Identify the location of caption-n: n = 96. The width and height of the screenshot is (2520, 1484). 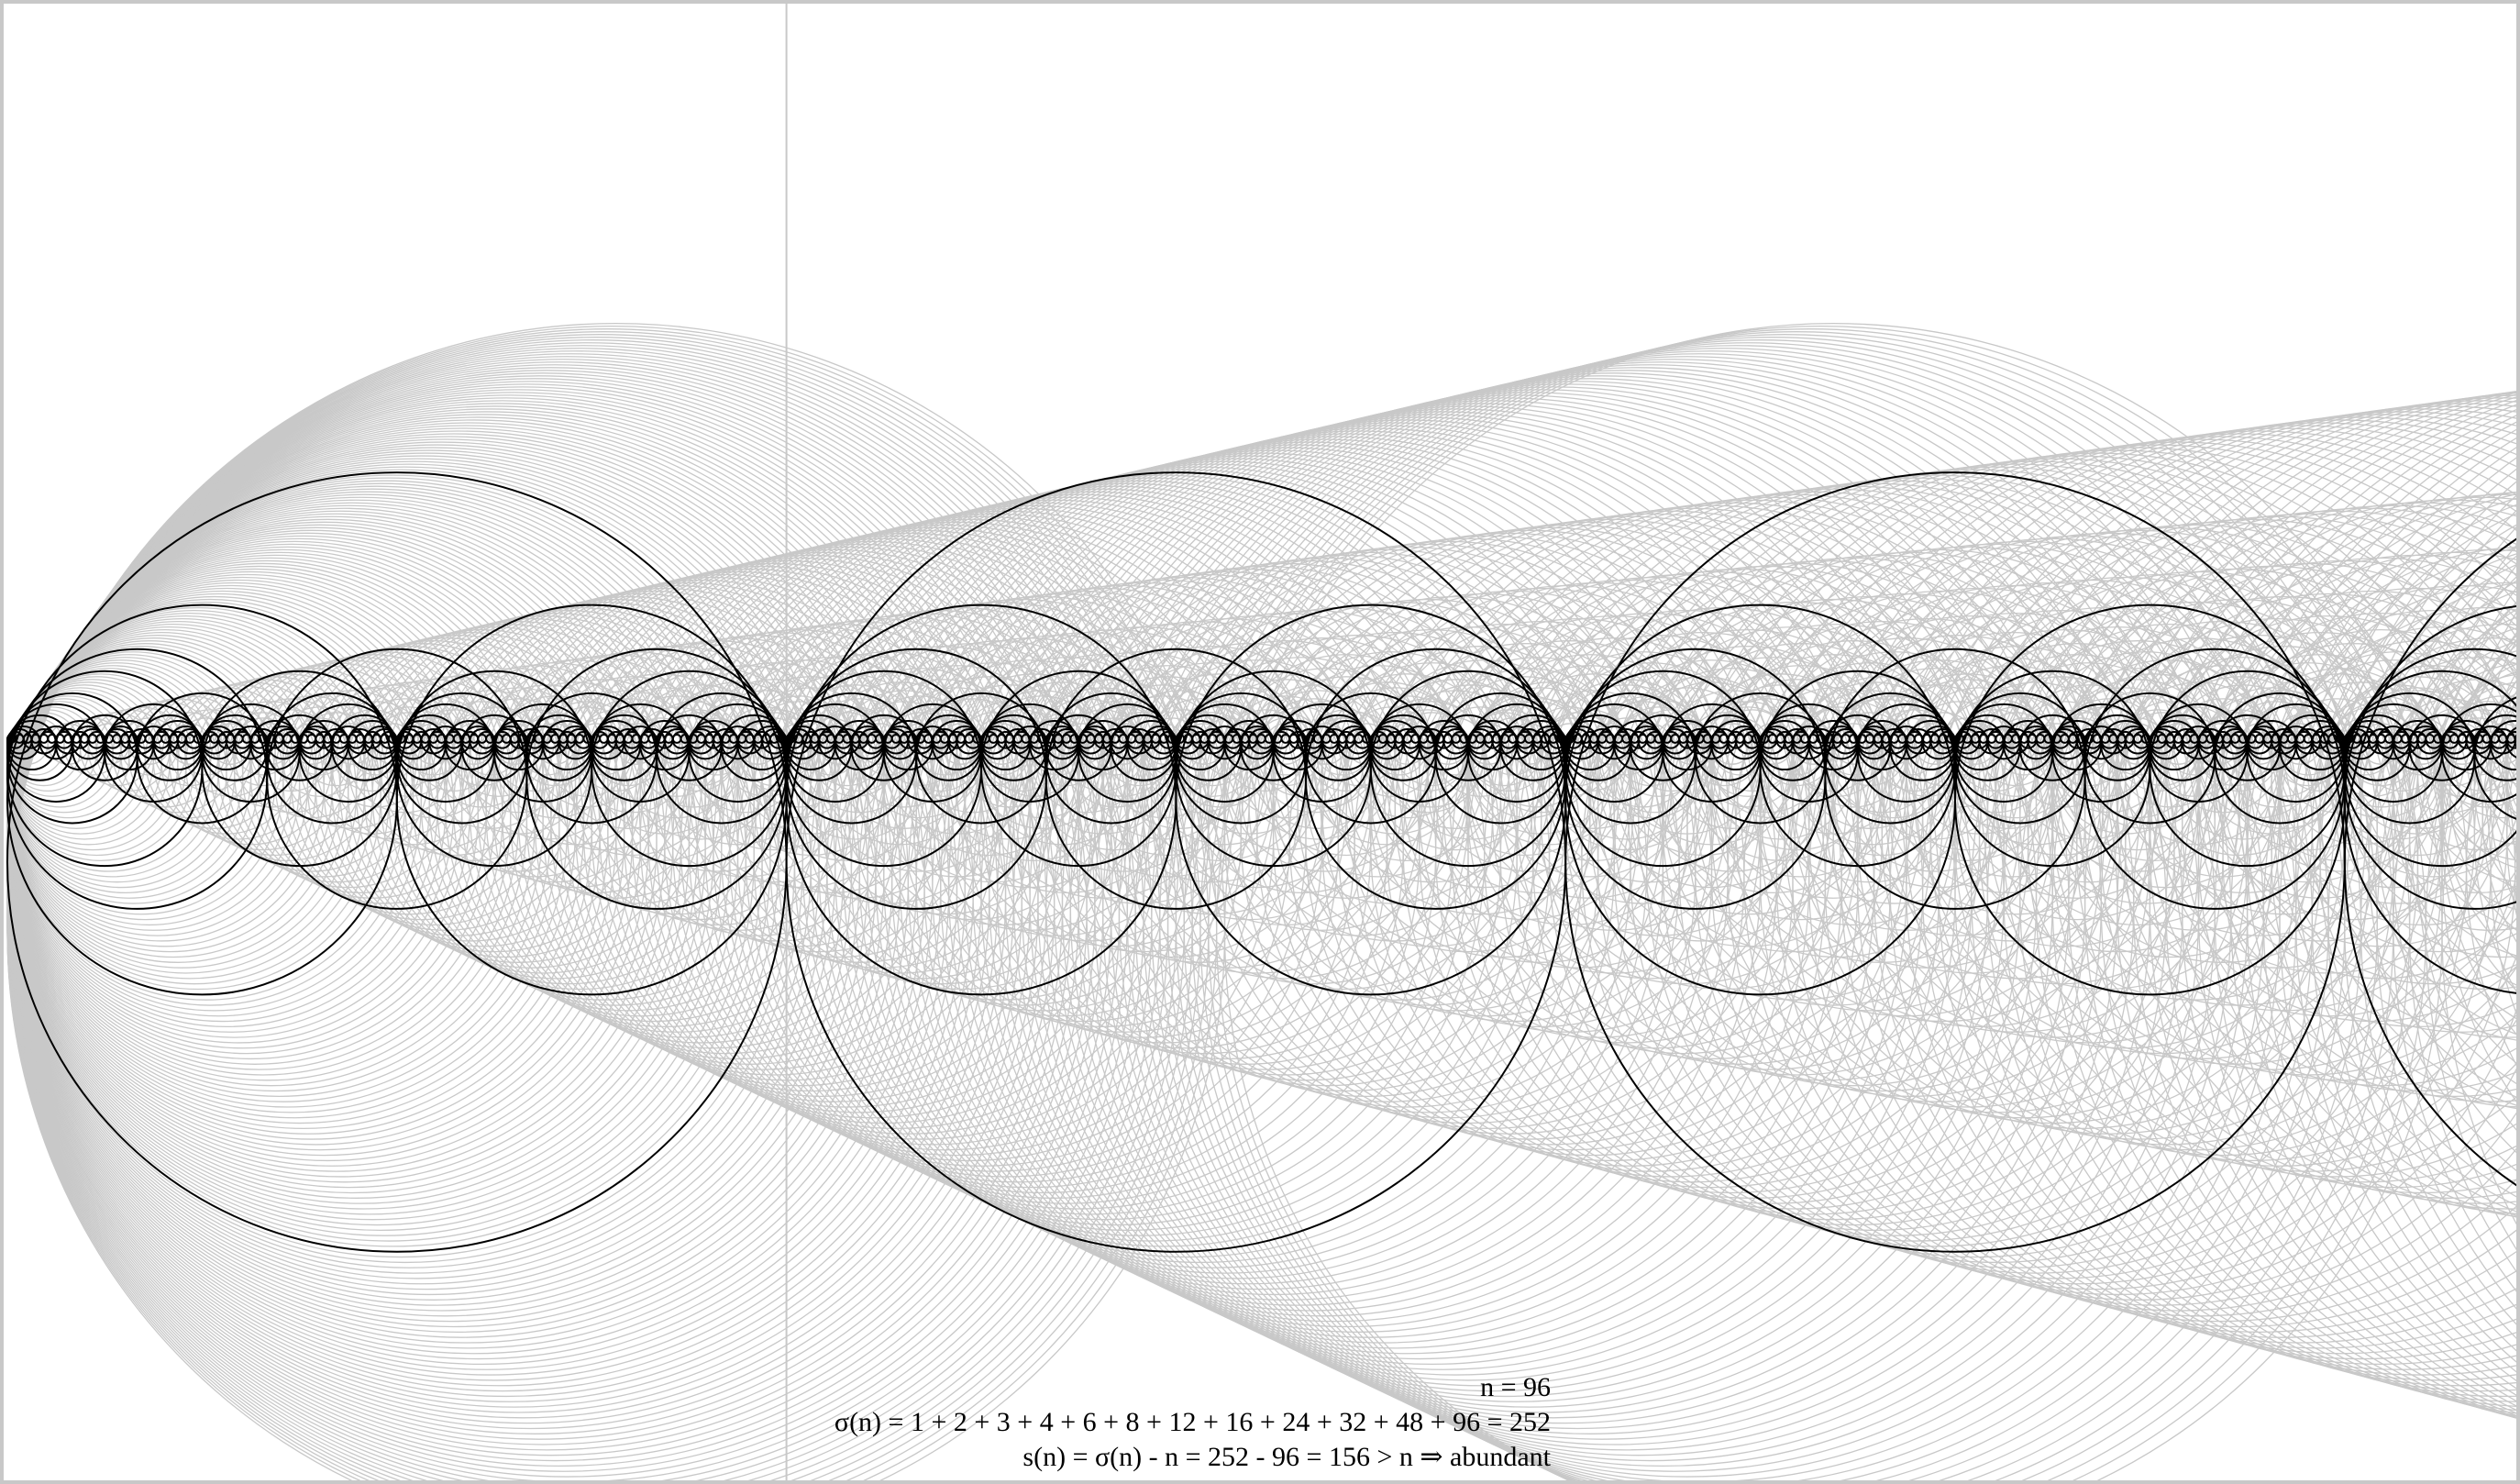
(1515, 1387).